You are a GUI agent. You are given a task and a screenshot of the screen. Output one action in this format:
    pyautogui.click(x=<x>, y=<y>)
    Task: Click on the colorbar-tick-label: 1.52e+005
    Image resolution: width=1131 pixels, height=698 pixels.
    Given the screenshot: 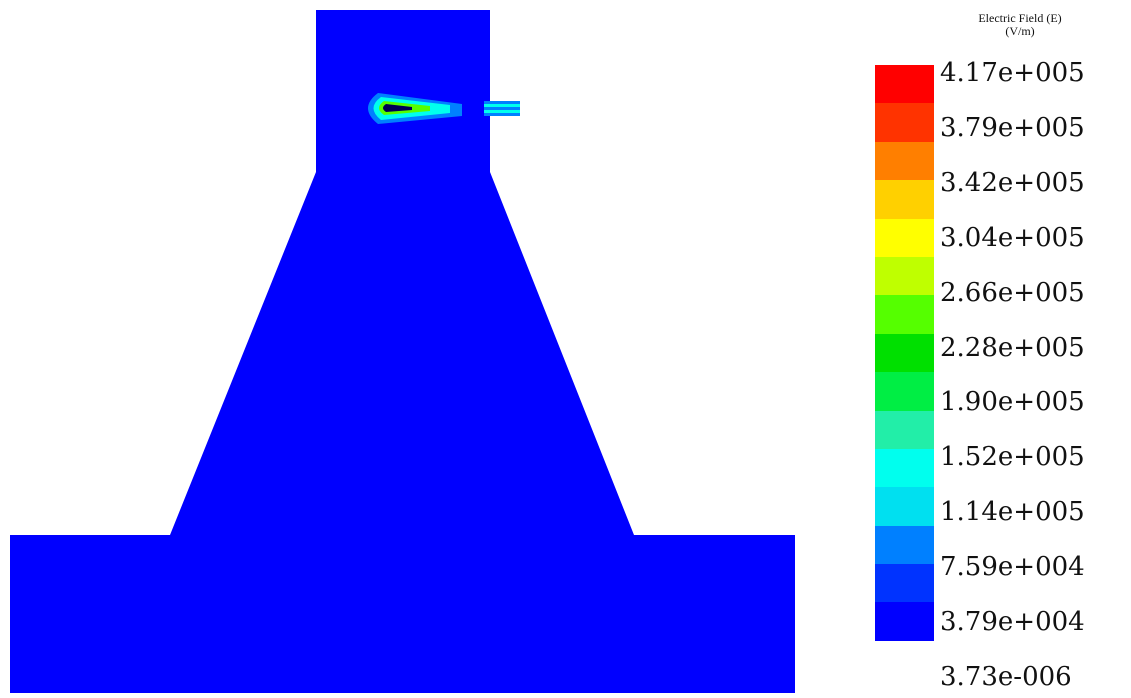 What is the action you would take?
    pyautogui.click(x=1012, y=457)
    